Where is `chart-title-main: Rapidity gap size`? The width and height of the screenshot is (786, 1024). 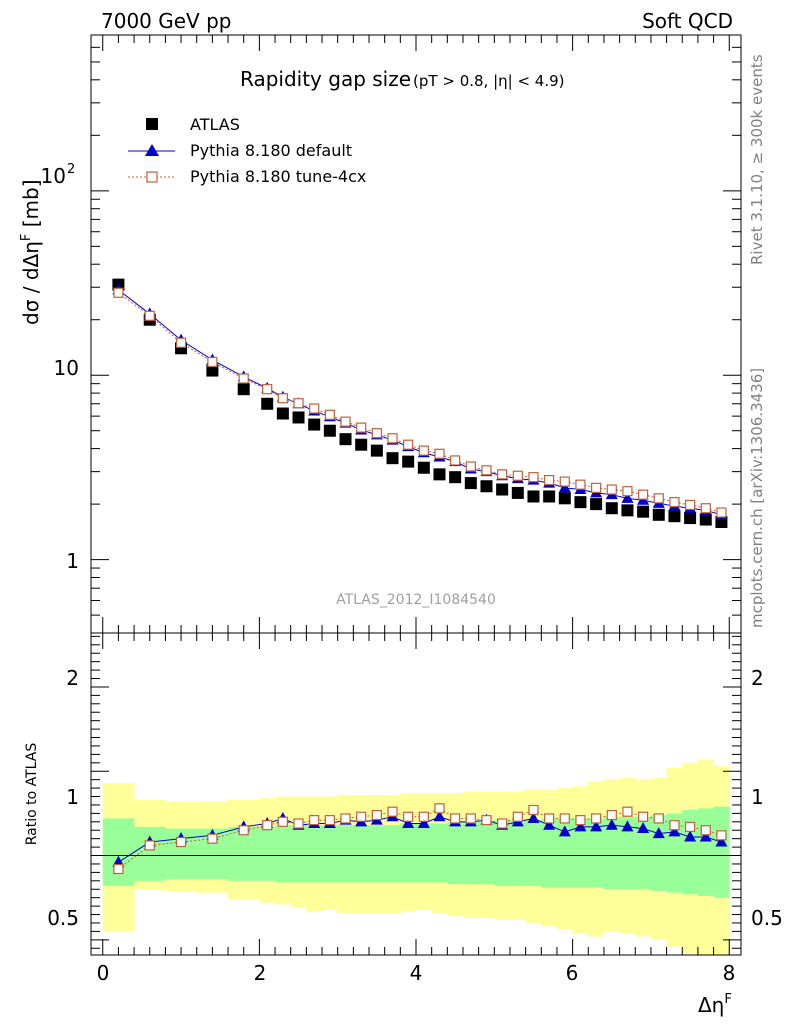
chart-title-main: Rapidity gap size is located at coordinates (325, 79).